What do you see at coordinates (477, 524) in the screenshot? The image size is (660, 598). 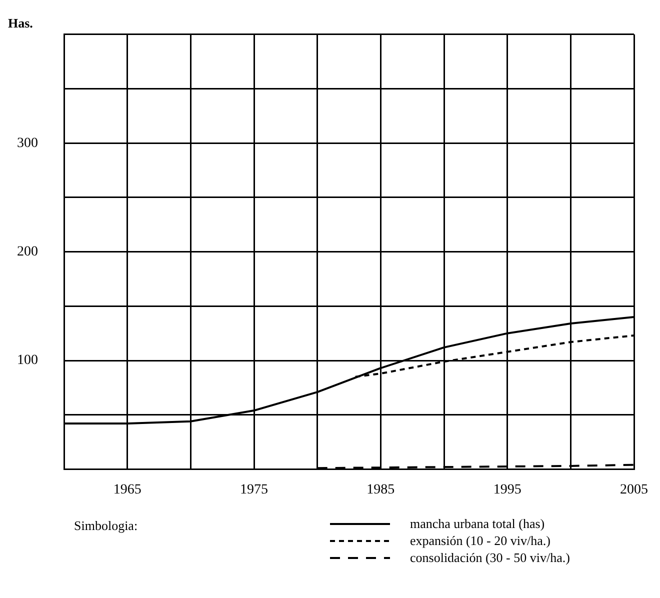 I see `legend-label: mancha urbana total (has)` at bounding box center [477, 524].